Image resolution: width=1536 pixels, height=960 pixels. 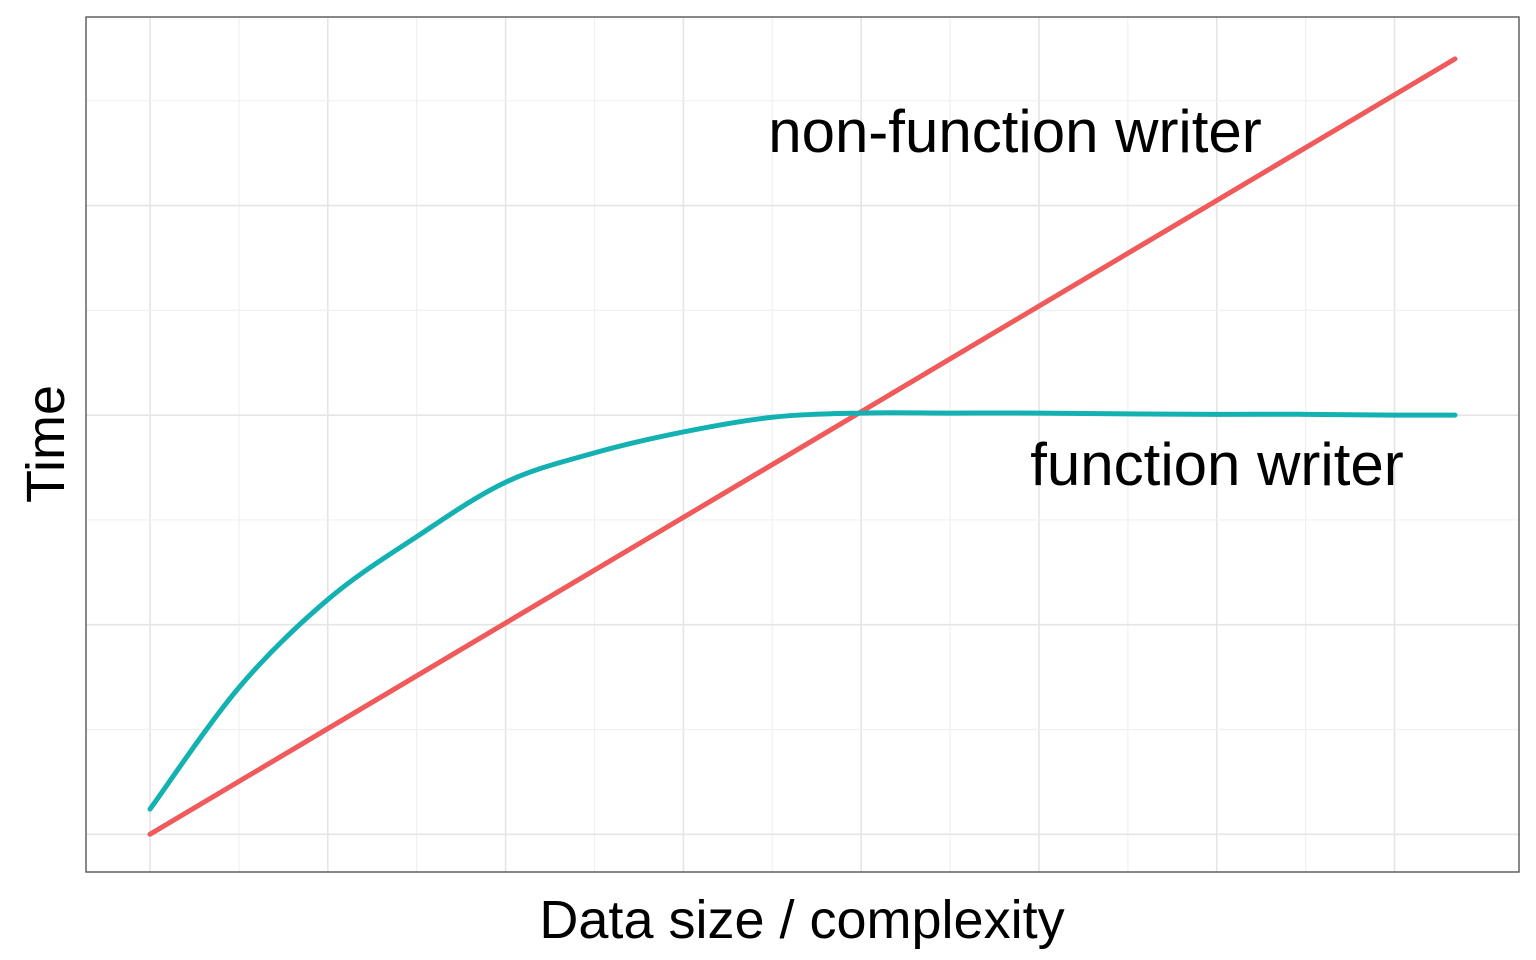 What do you see at coordinates (1216, 464) in the screenshot?
I see `series-label-function-writer: function writer` at bounding box center [1216, 464].